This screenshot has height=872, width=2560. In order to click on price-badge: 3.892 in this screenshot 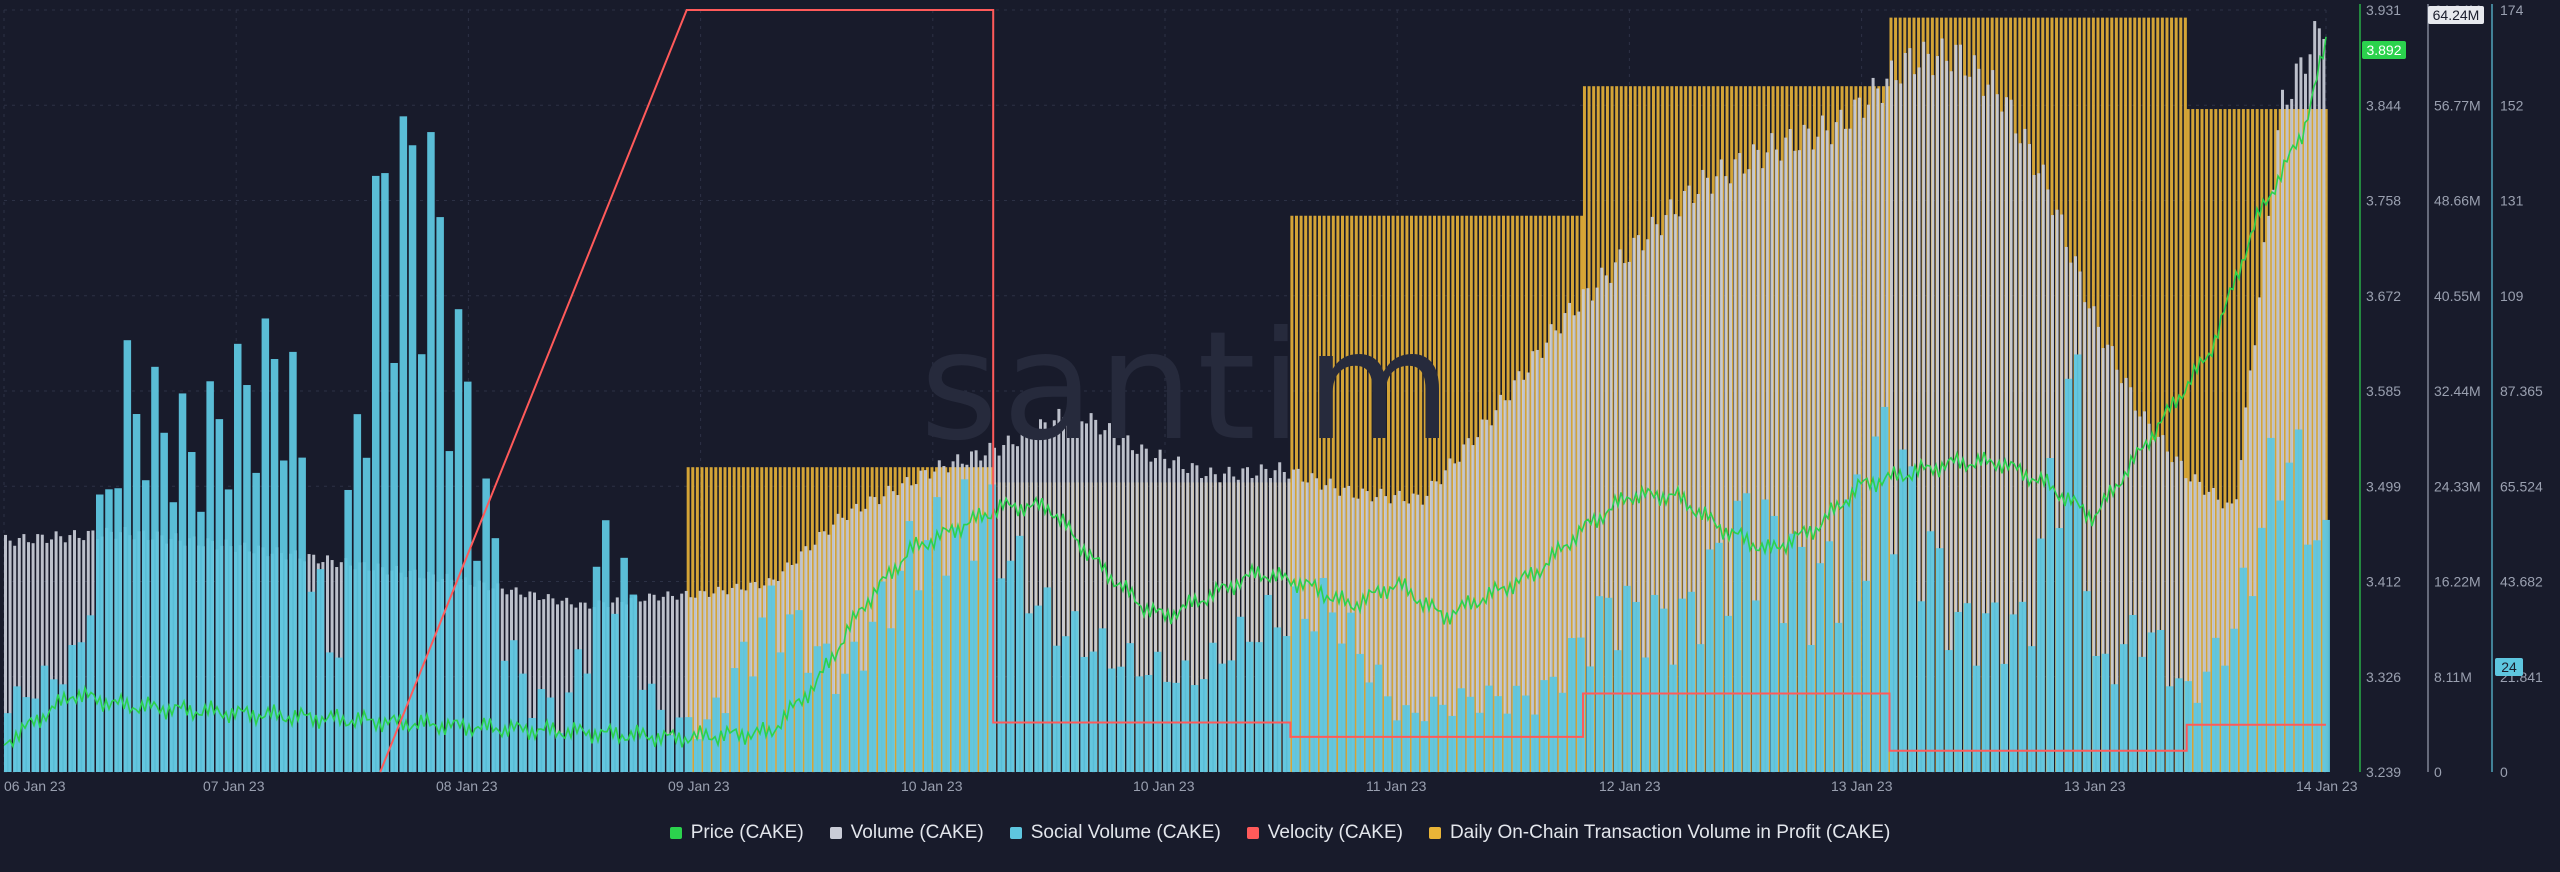, I will do `click(2384, 50)`.